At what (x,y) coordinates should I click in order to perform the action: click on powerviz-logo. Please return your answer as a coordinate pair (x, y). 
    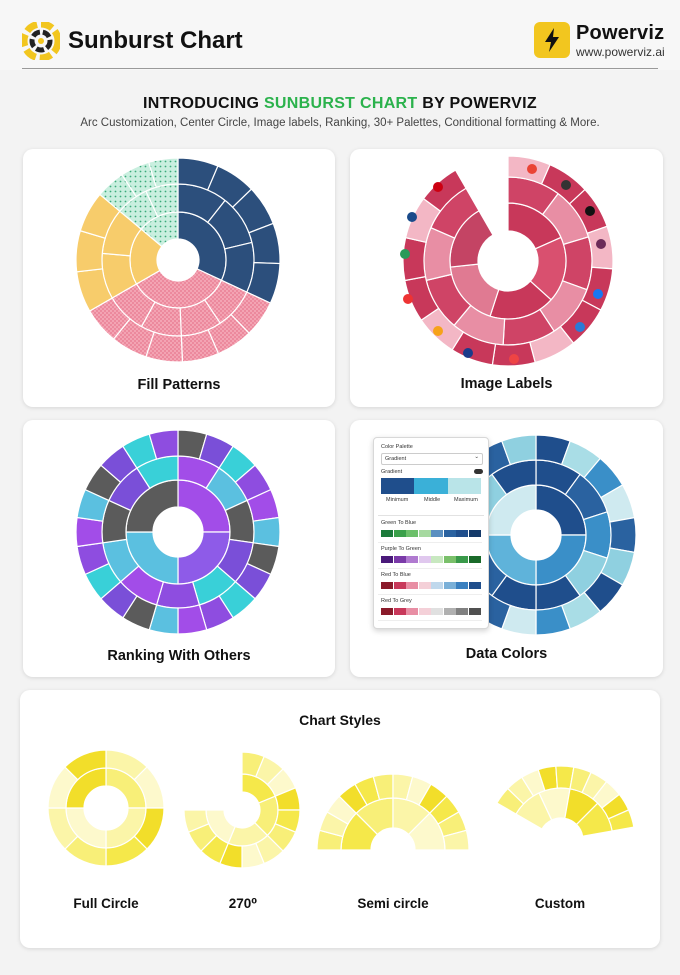
    Looking at the image, I should click on (552, 40).